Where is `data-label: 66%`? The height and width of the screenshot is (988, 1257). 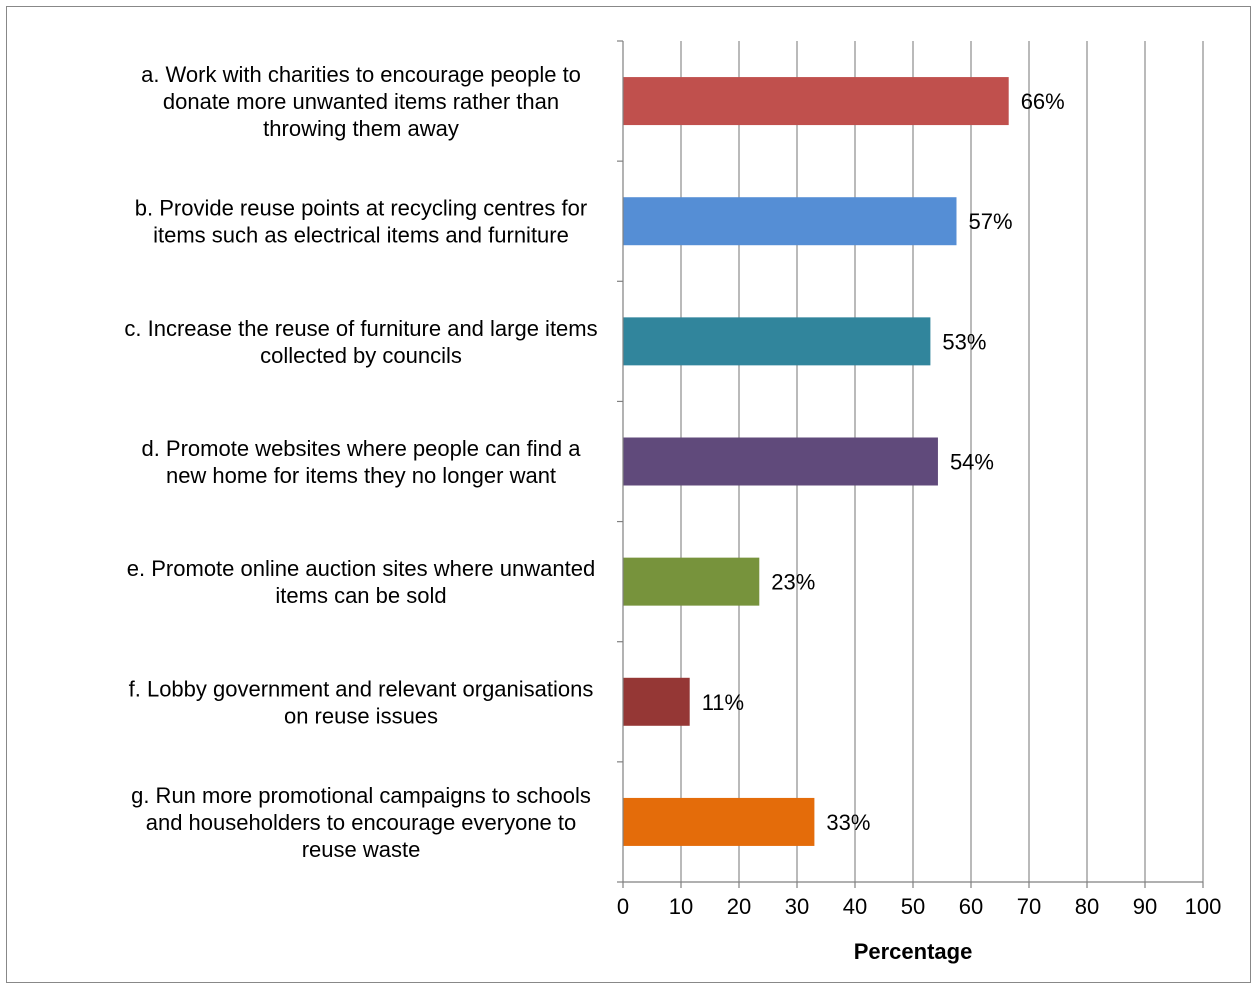
data-label: 66% is located at coordinates (1043, 101).